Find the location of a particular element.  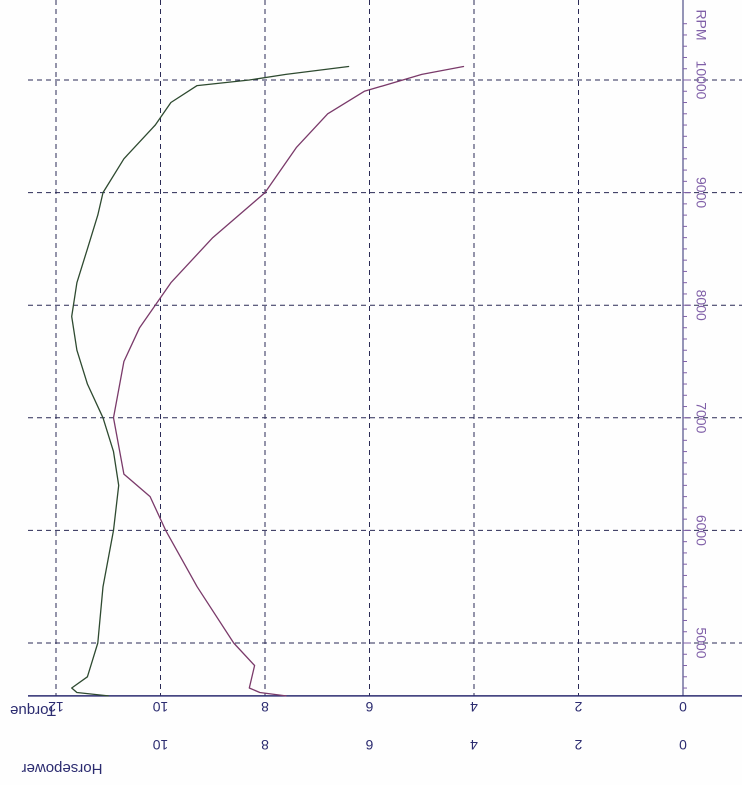

torque-tick-label-6: 6 is located at coordinates (369, 707).